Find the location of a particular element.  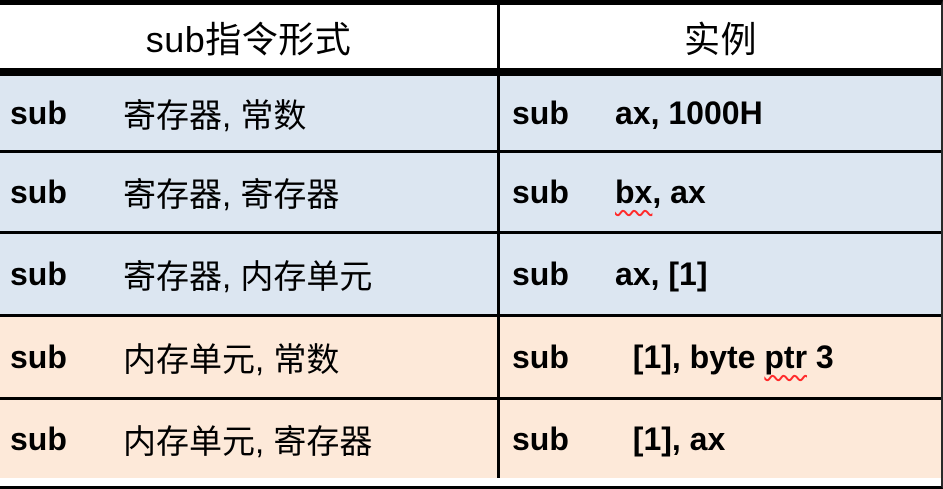

instruction-form-cell: sub 内存单元, 常数 is located at coordinates (250, 357).